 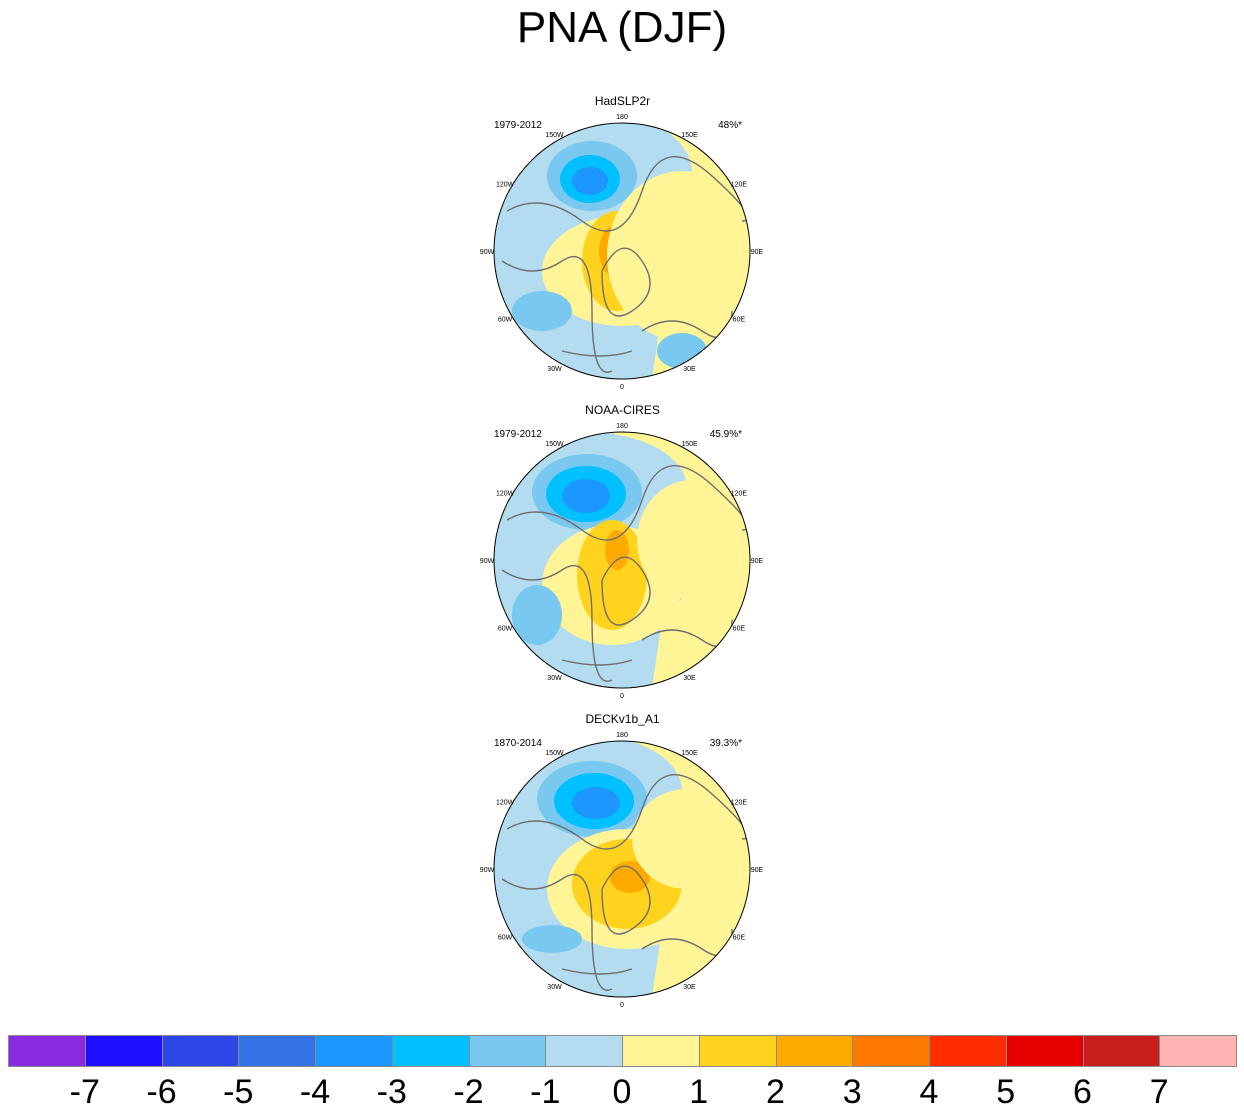 I want to click on colorbar, so click(x=622, y=1052).